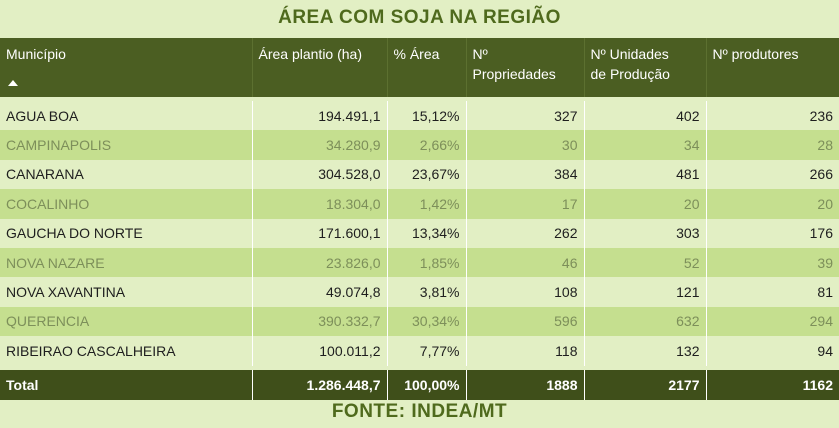 Image resolution: width=839 pixels, height=428 pixels. I want to click on total-area: 1.286.448,7, so click(320, 384).